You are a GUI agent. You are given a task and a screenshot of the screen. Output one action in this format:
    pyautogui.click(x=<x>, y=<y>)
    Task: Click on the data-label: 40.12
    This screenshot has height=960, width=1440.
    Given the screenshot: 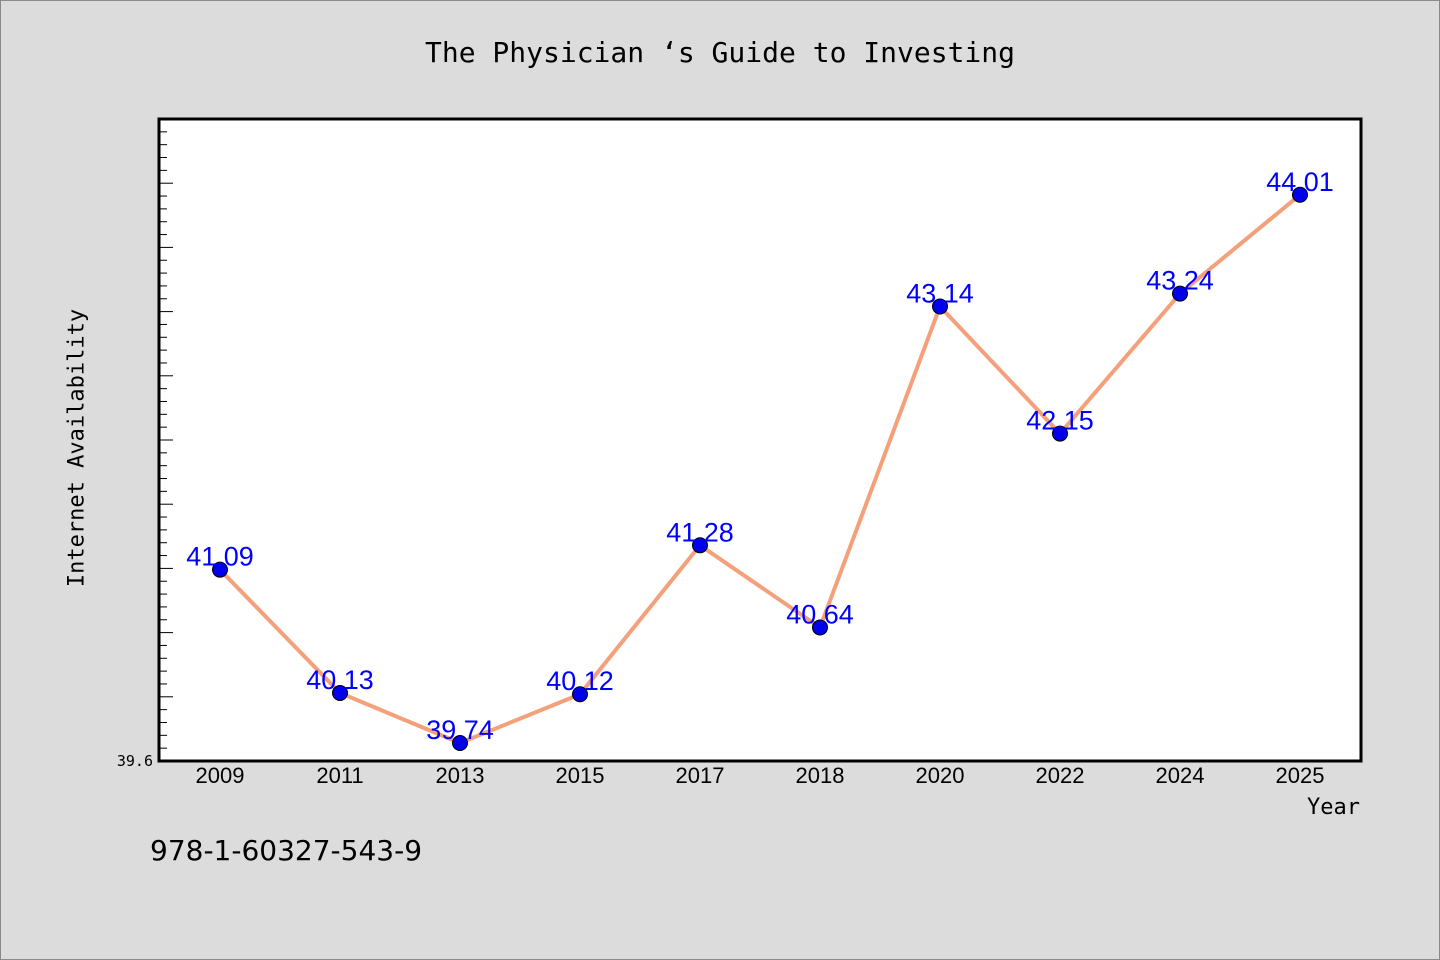 What is the action you would take?
    pyautogui.click(x=580, y=681)
    